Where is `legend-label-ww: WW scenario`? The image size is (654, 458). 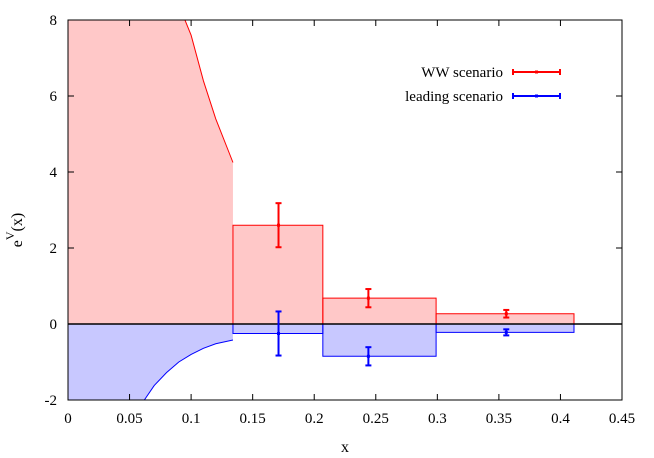
legend-label-ww: WW scenario is located at coordinates (462, 73).